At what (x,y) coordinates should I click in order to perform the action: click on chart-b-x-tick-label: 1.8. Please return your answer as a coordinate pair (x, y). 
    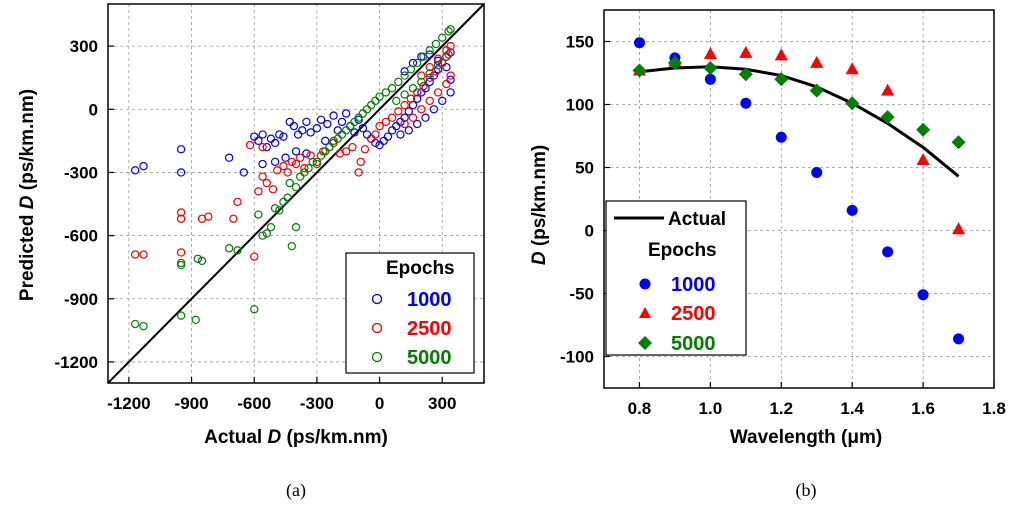
    Looking at the image, I should click on (994, 408).